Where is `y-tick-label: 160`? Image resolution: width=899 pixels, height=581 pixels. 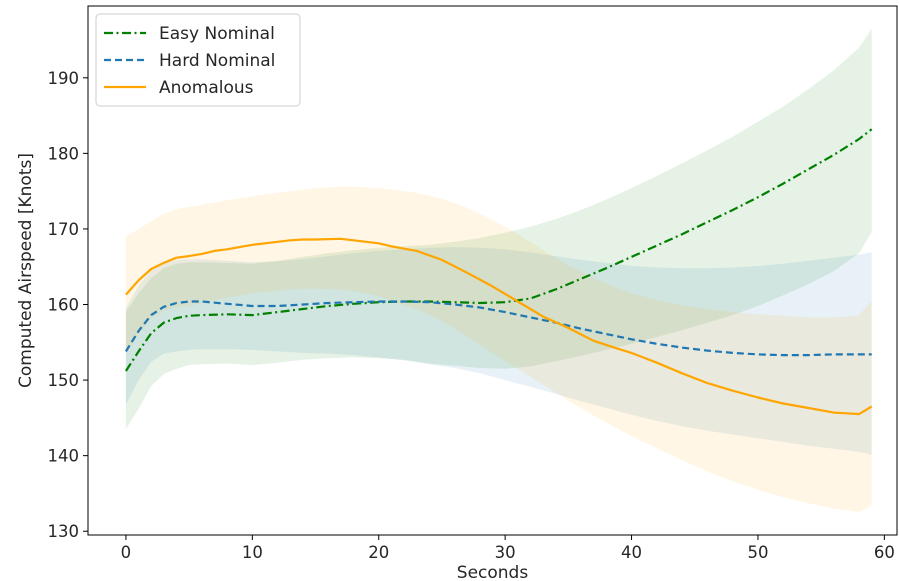 y-tick-label: 160 is located at coordinates (64, 305).